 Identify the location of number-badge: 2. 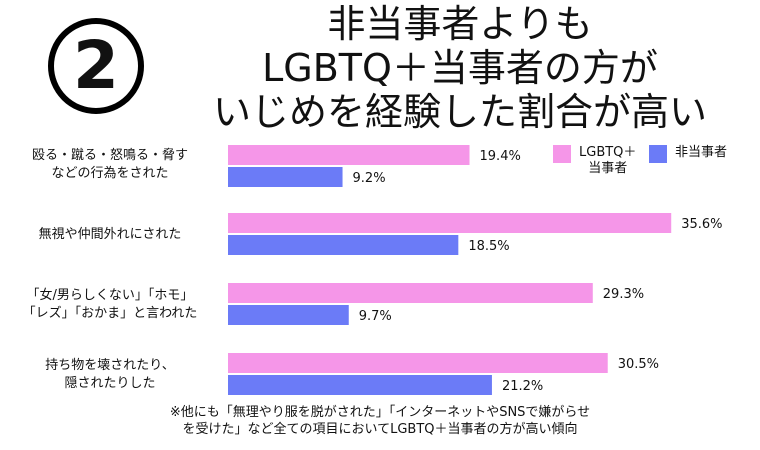
(96, 66).